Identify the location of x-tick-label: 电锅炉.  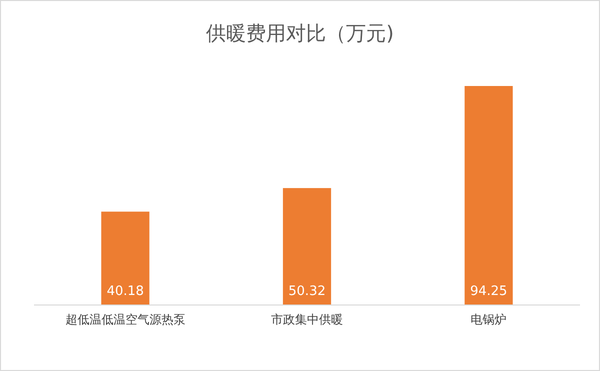
(488, 319).